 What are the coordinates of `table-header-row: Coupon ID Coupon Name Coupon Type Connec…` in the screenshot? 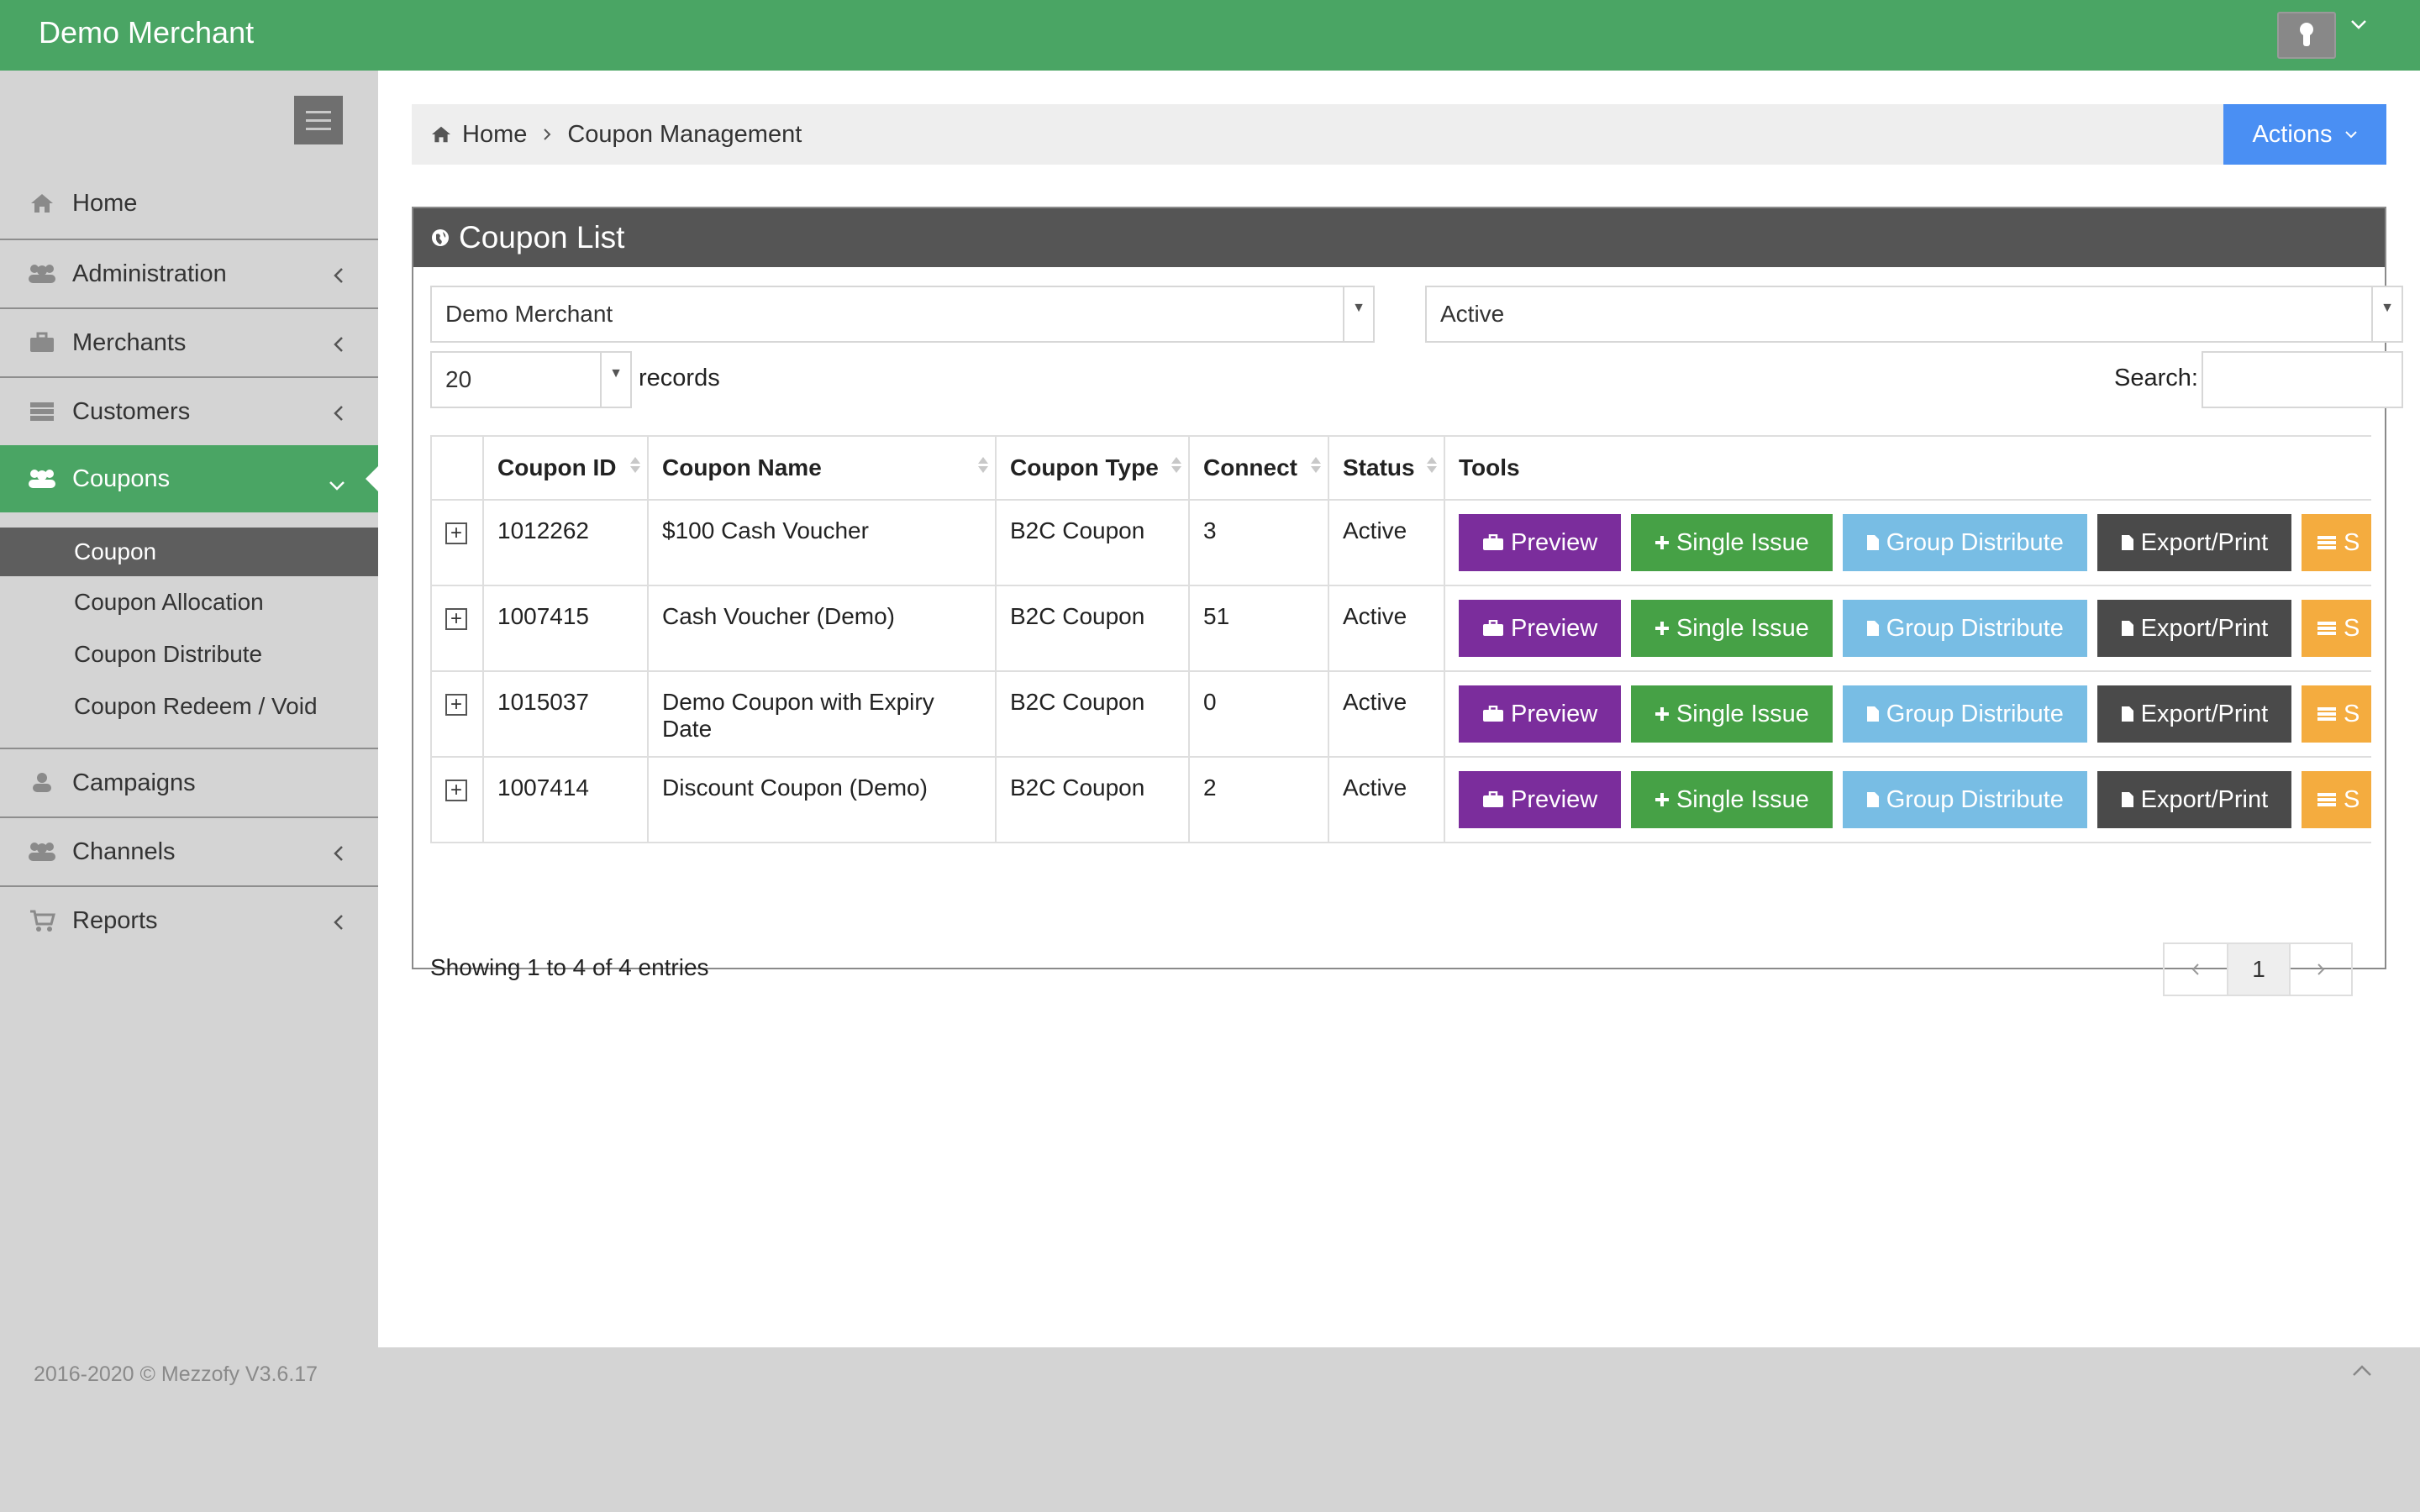 It's located at (1401, 468).